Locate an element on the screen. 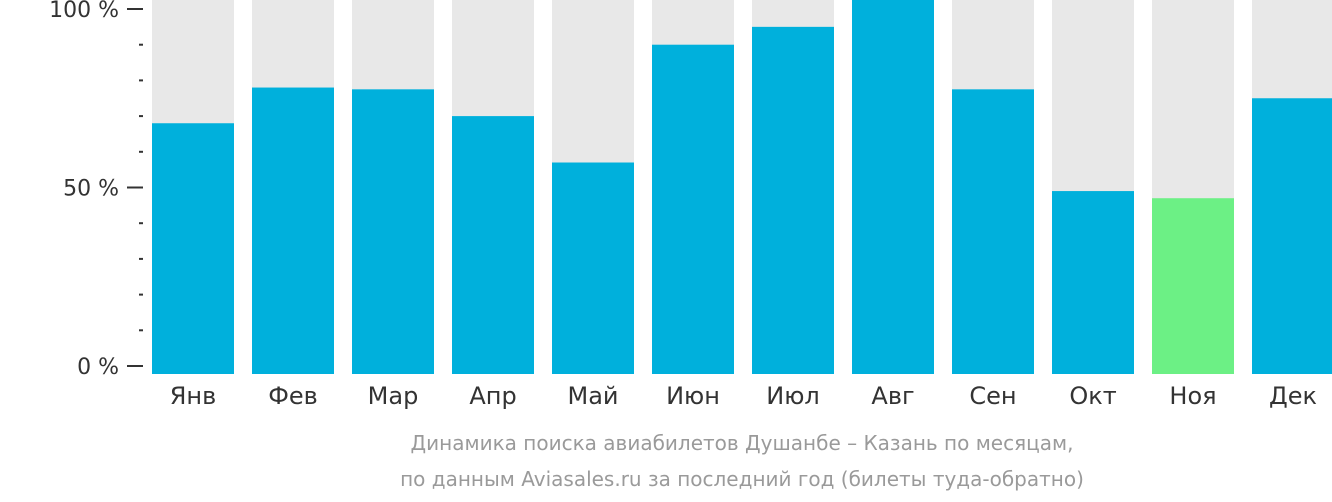 The image size is (1332, 502). x-tick-label-3: Мар is located at coordinates (393, 396).